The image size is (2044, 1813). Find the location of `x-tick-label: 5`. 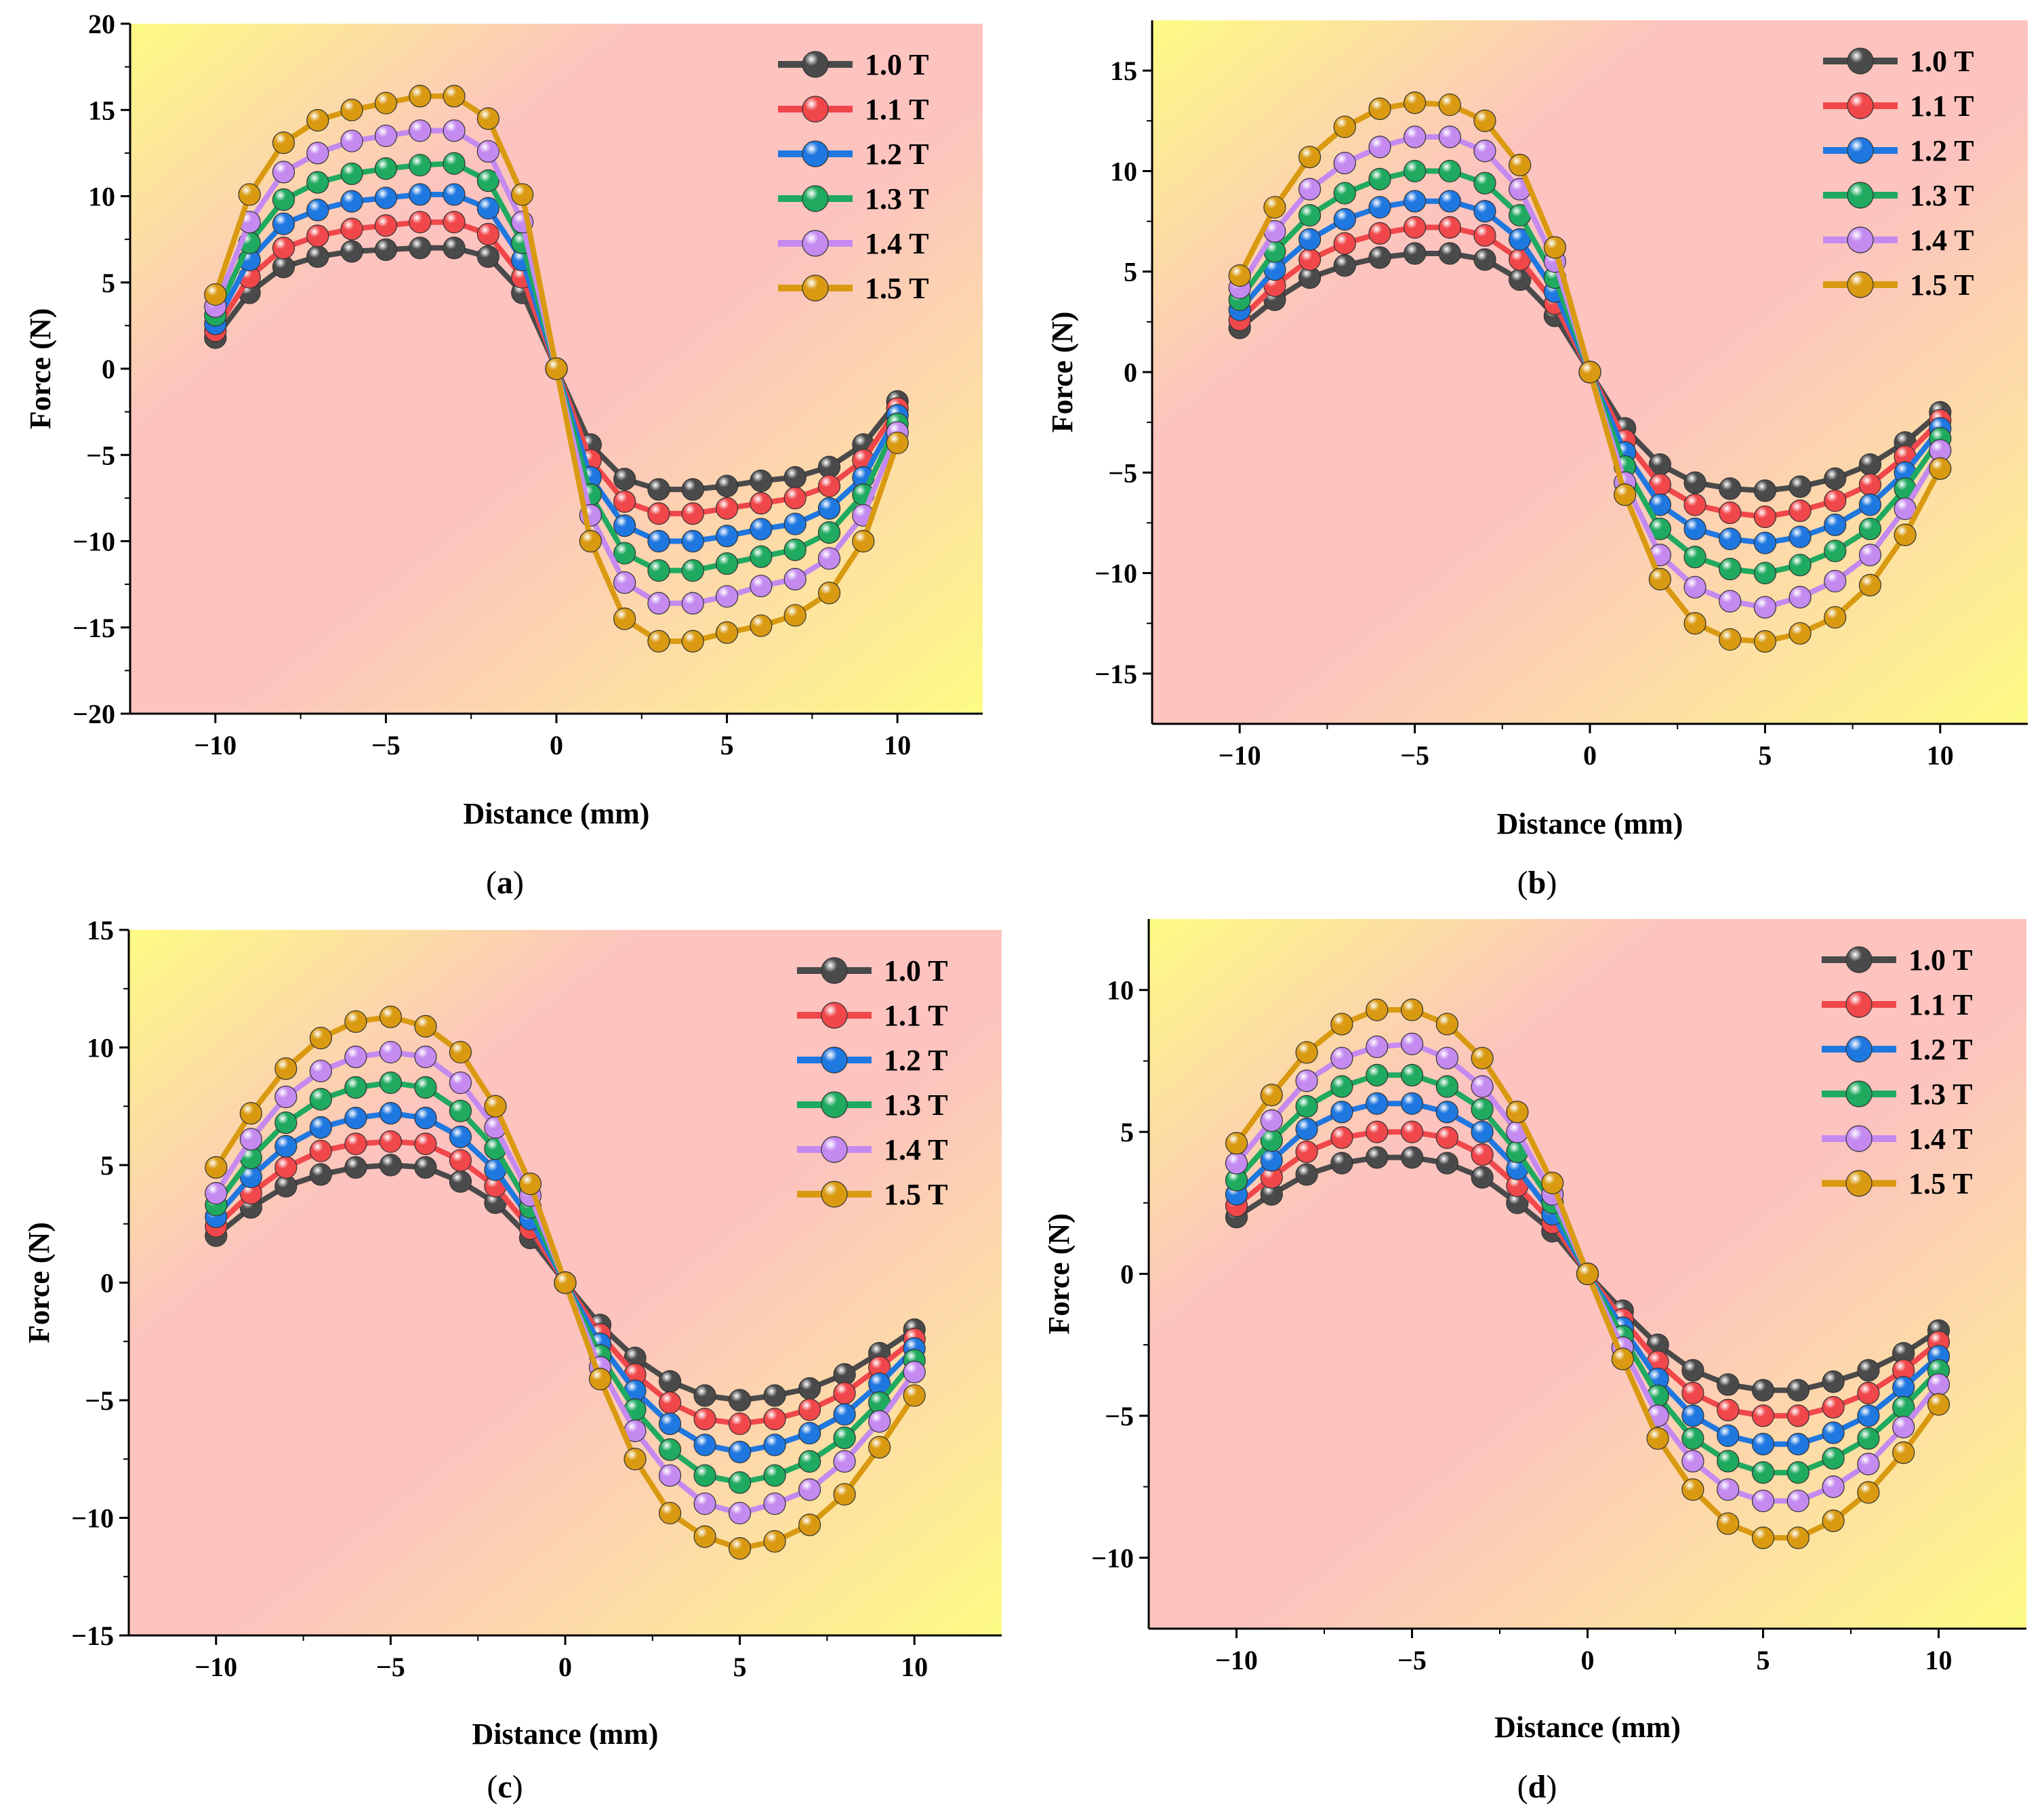

x-tick-label: 5 is located at coordinates (740, 1667).